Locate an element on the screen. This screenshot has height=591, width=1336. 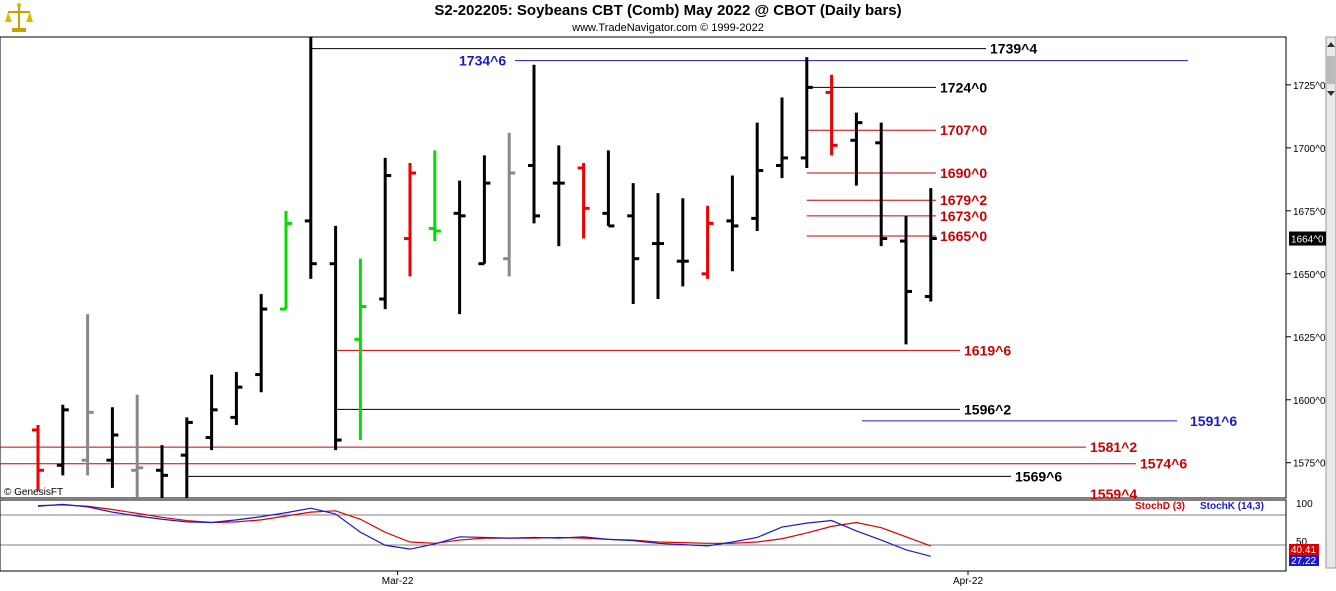
level-label: 1739^4 is located at coordinates (1013, 49).